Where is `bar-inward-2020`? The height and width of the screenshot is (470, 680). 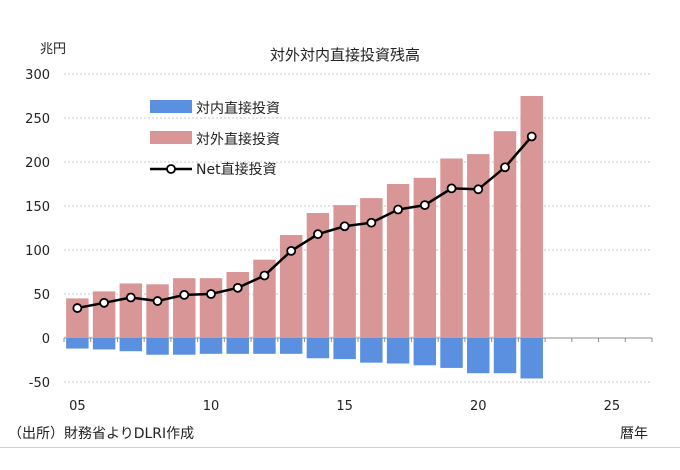 bar-inward-2020 is located at coordinates (478, 356).